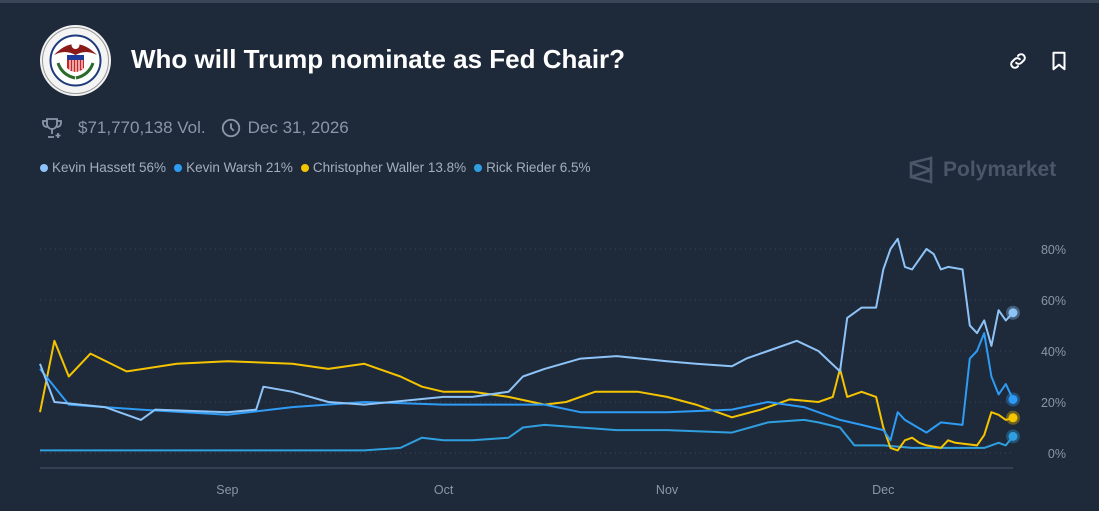 This screenshot has width=1099, height=511. I want to click on y-tick-label: 80%, so click(1053, 250).